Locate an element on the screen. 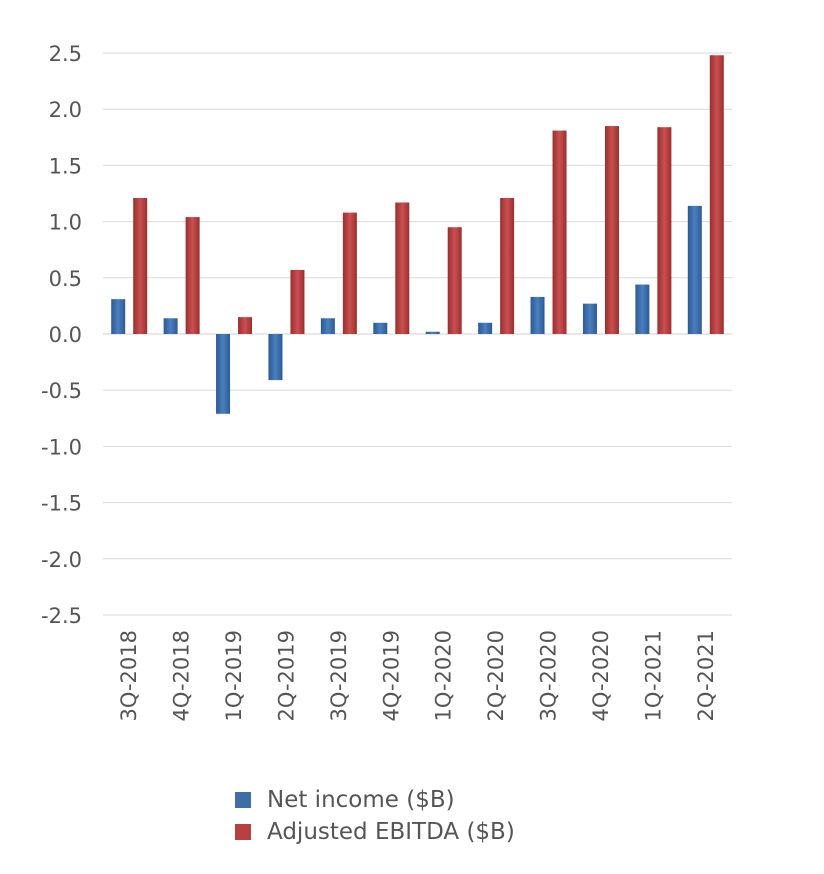 The height and width of the screenshot is (874, 824). x-tick-label: 4Q-2018 is located at coordinates (182, 676).